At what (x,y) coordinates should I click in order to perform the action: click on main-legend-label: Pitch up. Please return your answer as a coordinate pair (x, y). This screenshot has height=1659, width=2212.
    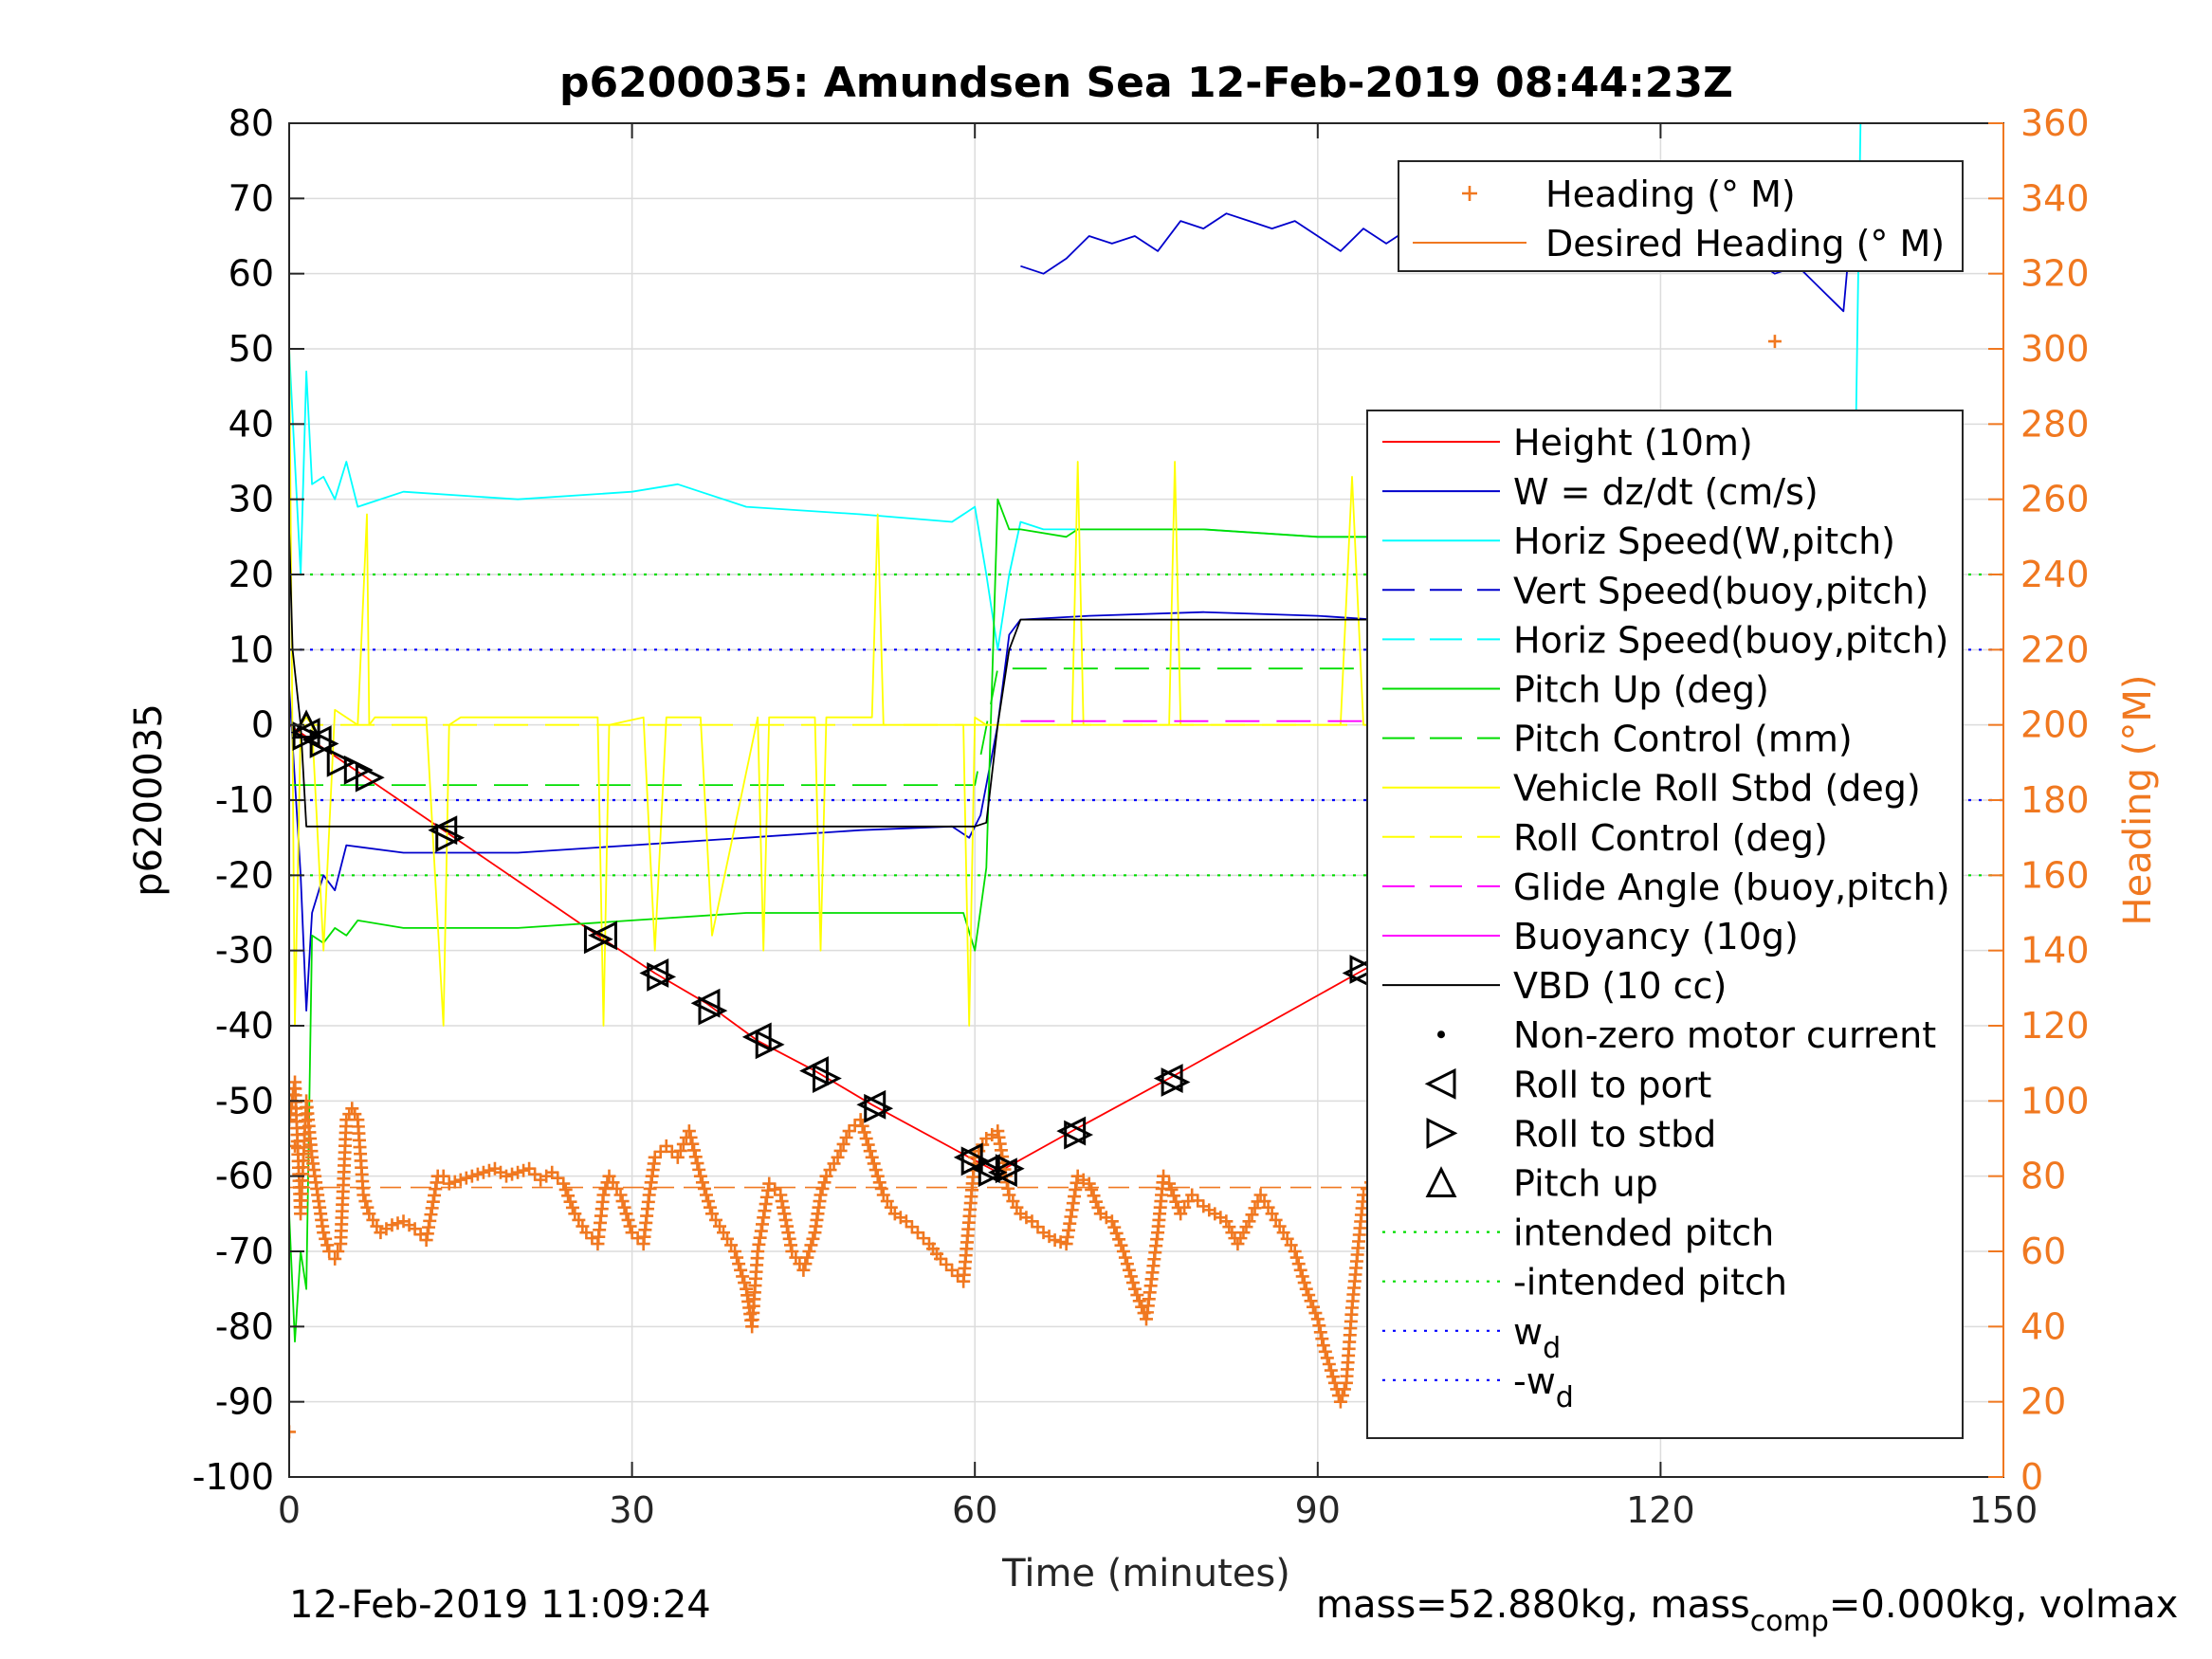
    Looking at the image, I should click on (1585, 1184).